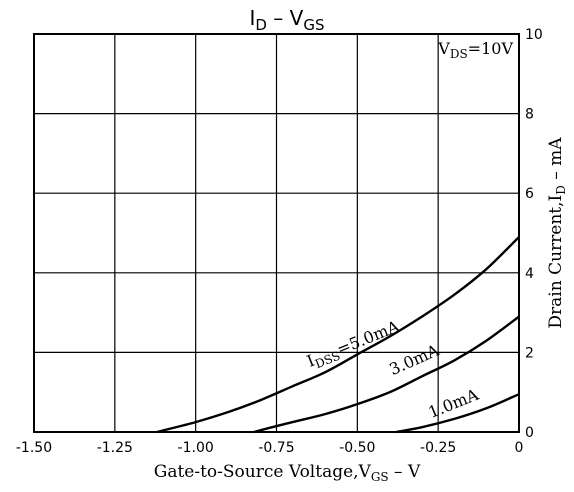 The width and height of the screenshot is (574, 492). I want to click on y-tick-label: 2, so click(529, 353).